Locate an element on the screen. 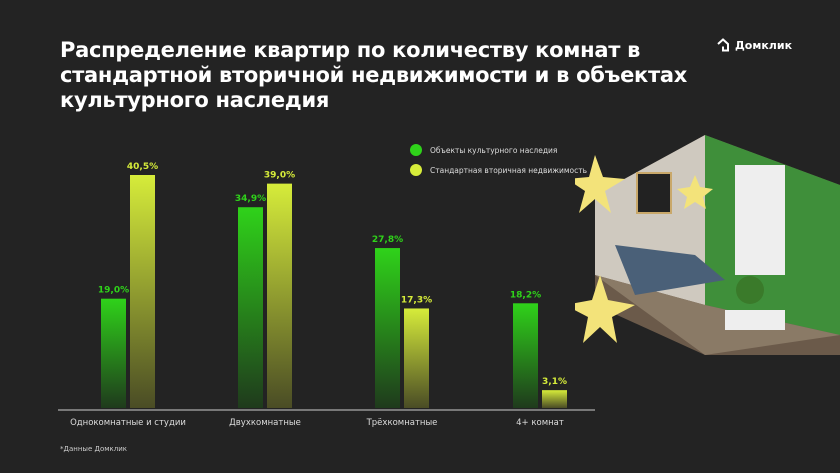  data-label: 27,8% is located at coordinates (387, 240).